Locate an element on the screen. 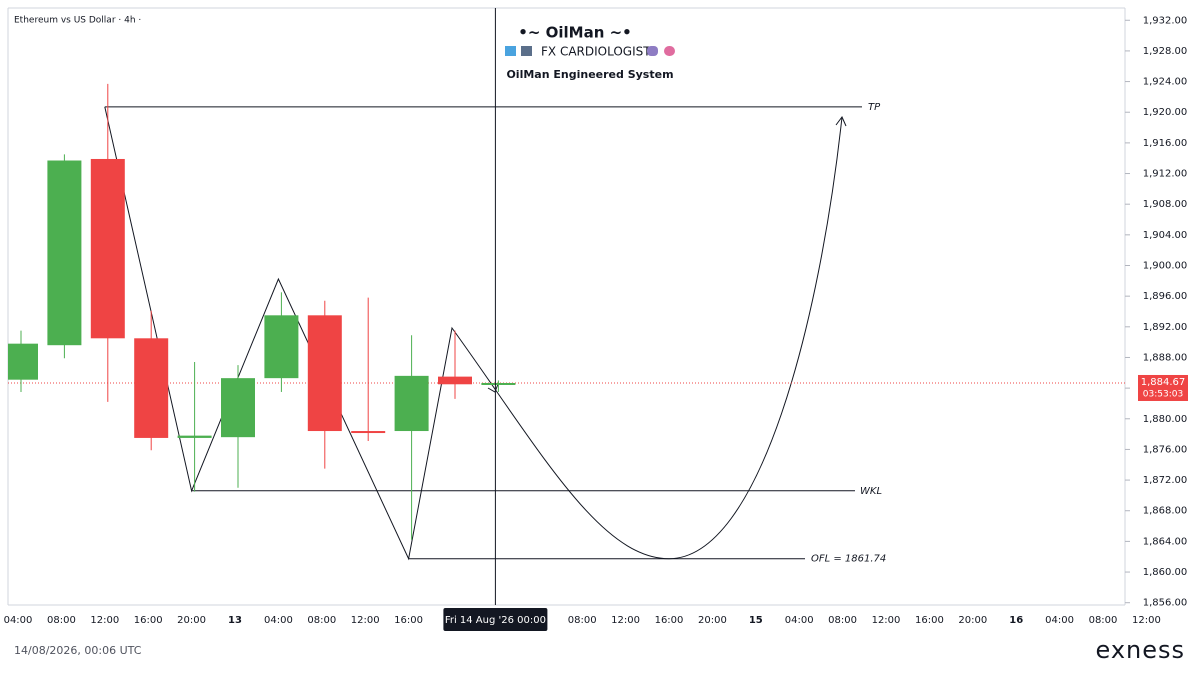 The height and width of the screenshot is (675, 1199). y-tick-label: 1,900.00 is located at coordinates (1165, 265).